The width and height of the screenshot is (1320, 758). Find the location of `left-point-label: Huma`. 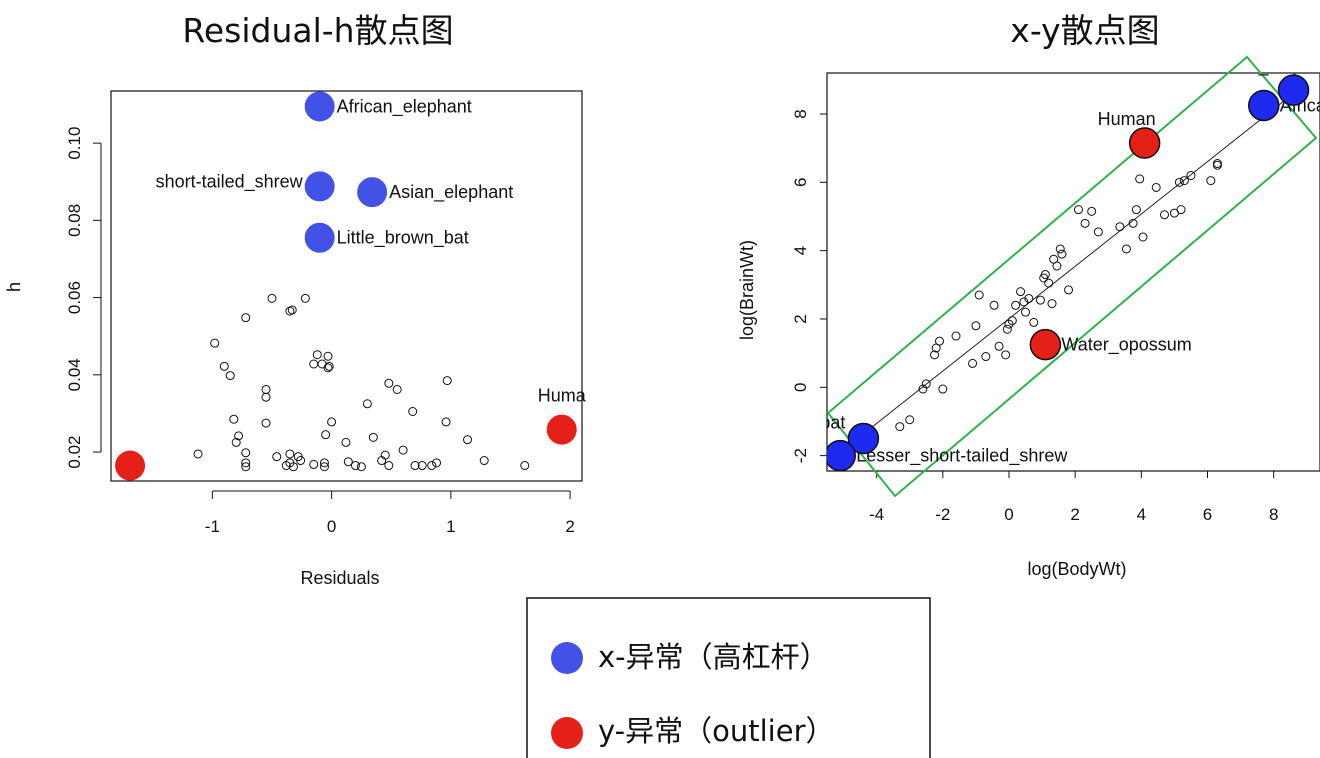

left-point-label: Huma is located at coordinates (562, 396).